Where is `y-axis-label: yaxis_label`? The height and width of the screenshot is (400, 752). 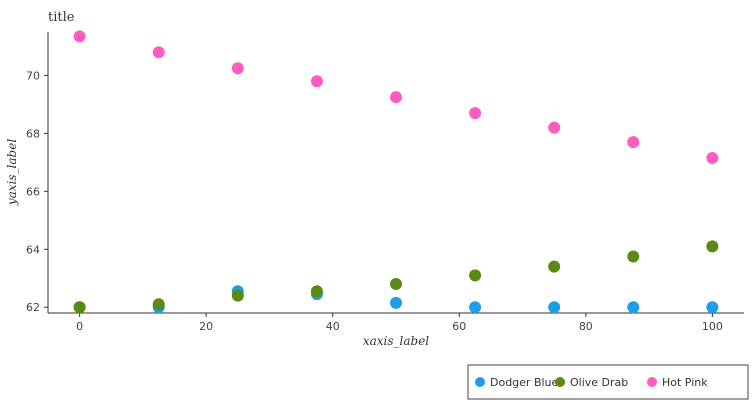 y-axis-label: yaxis_label is located at coordinates (12, 172).